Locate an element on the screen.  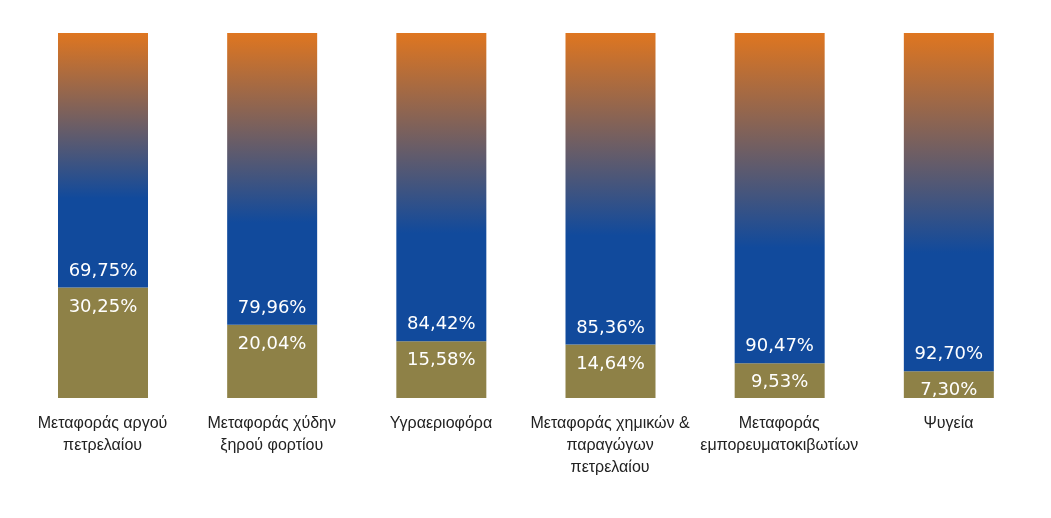
x-tick-label: Μεταφοράς χύδην ξηρού φορτίου is located at coordinates (272, 434).